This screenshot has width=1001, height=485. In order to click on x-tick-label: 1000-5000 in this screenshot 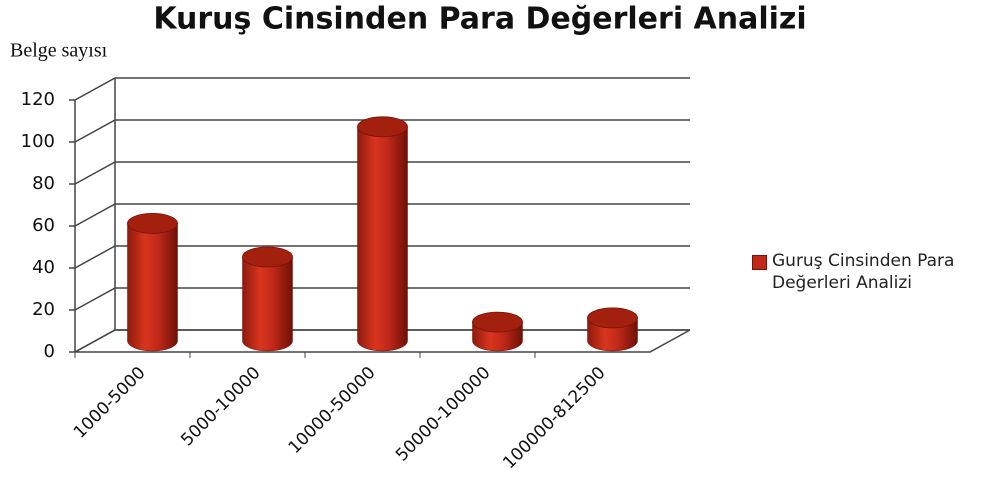, I will do `click(110, 403)`.